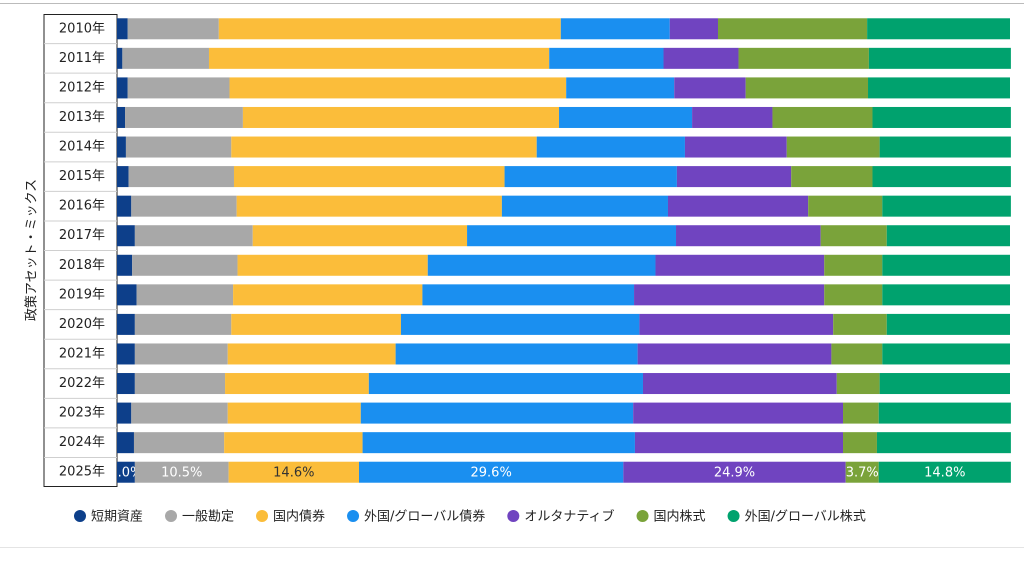 The width and height of the screenshot is (1024, 566). Describe the element at coordinates (680, 517) in the screenshot. I see `legend-label: 国内株式` at that location.